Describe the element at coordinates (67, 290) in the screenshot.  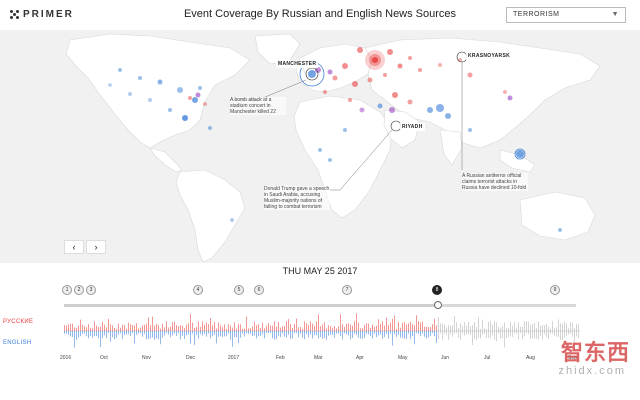
I see `event-marker: 1` at that location.